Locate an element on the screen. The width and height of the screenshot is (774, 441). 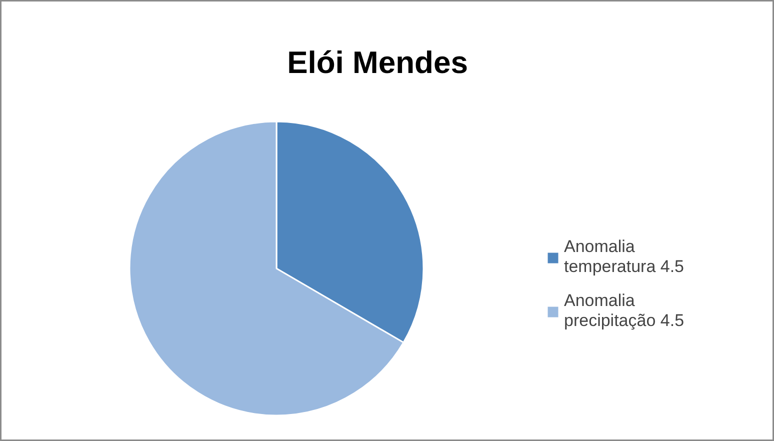
legend-label: Anomalia temperatura 4.5 is located at coordinates (624, 257).